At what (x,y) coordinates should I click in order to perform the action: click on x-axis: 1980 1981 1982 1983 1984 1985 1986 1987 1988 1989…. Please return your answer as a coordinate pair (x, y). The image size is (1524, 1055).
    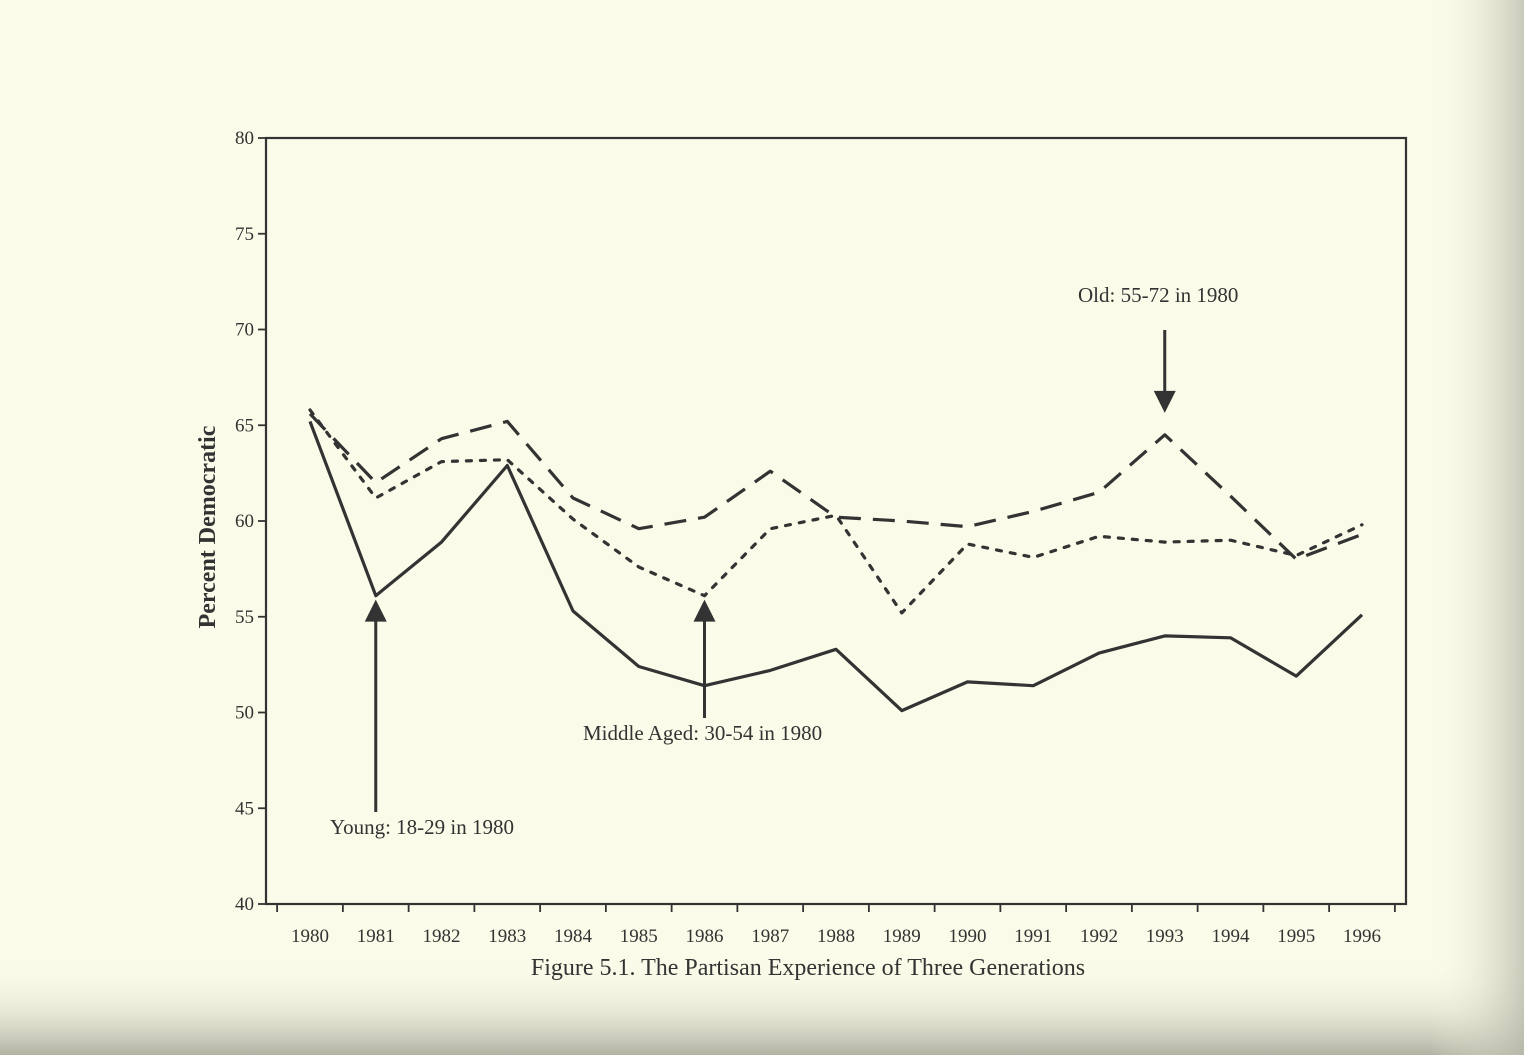
    Looking at the image, I should click on (836, 925).